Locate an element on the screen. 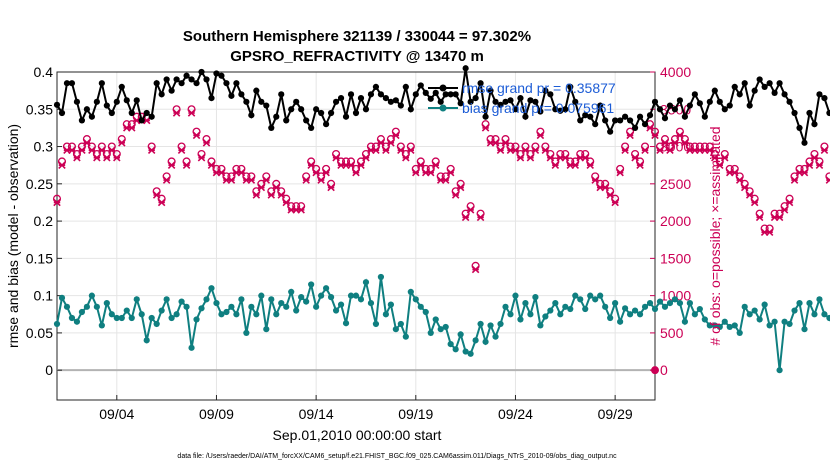 This screenshot has width=830, height=470. y-tick-label-right: 1000 is located at coordinates (675, 296).